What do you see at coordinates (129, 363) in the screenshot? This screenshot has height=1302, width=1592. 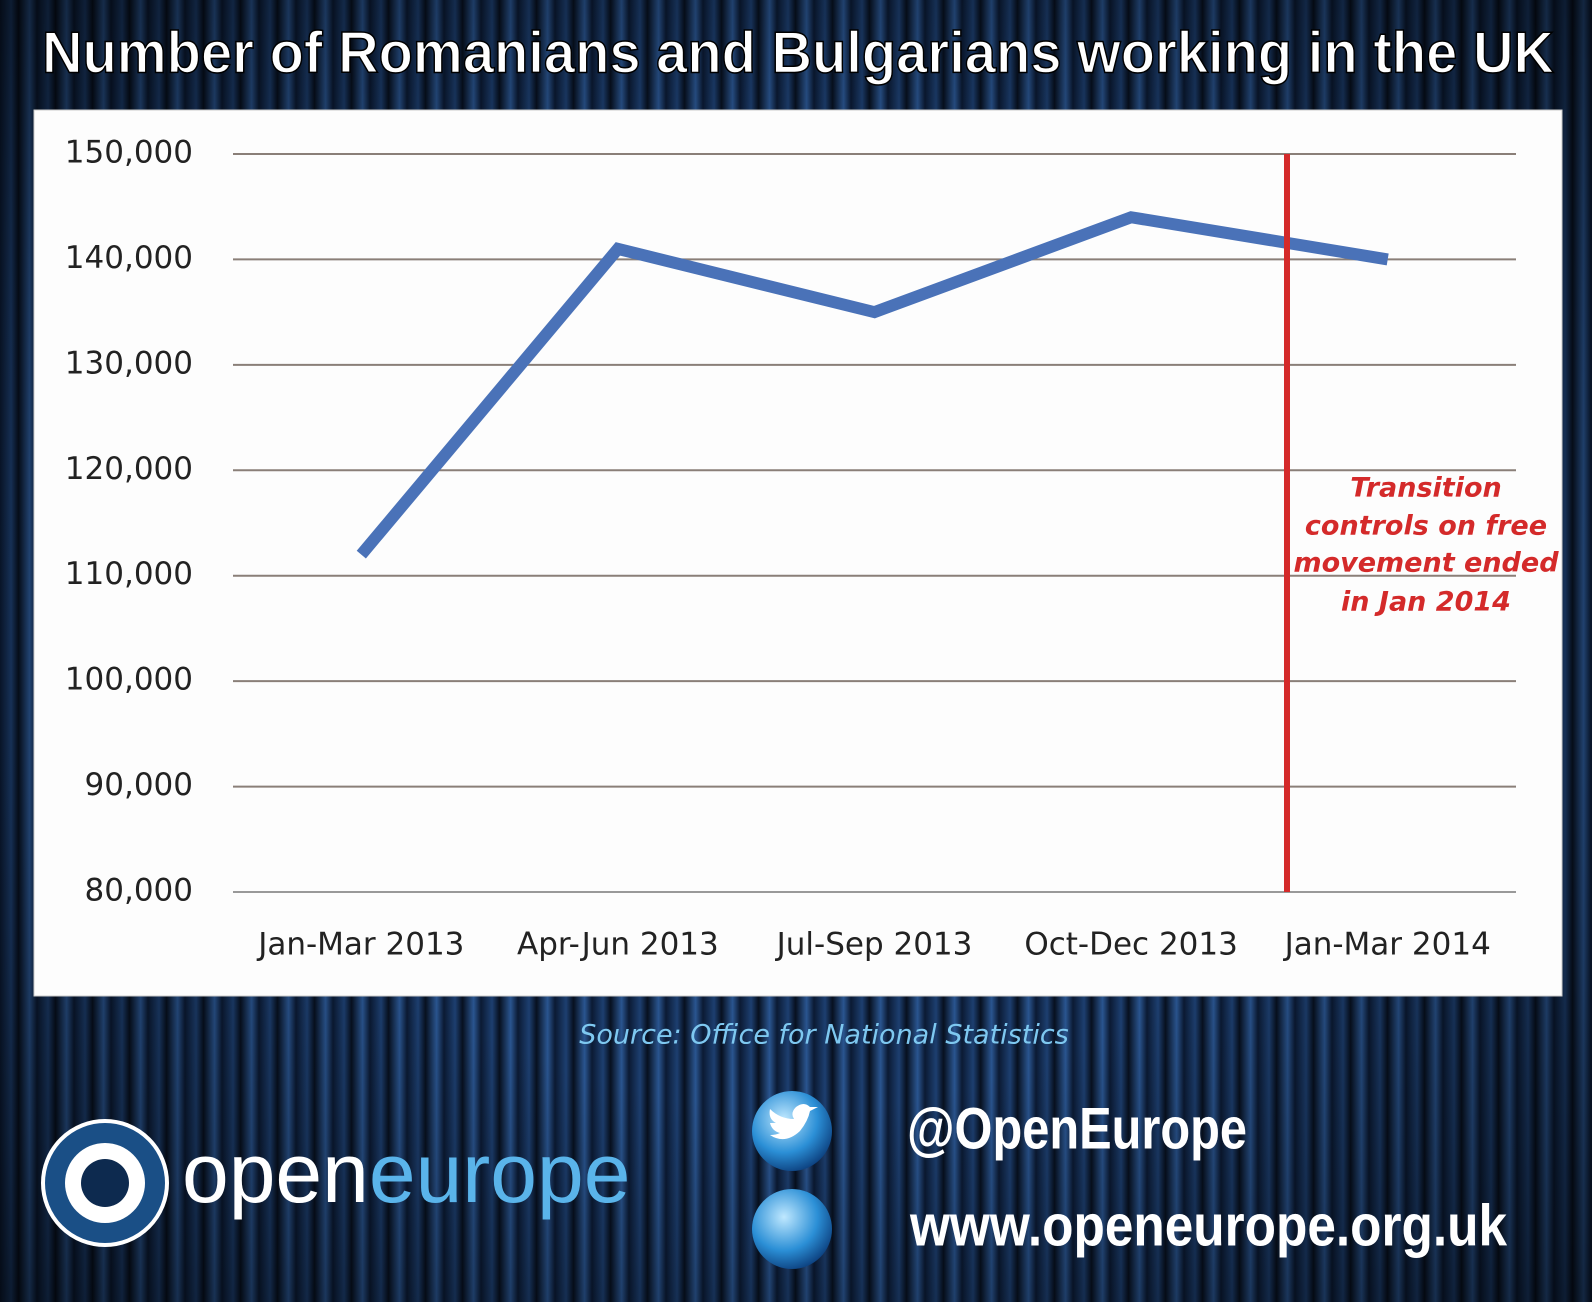 I see `y-tick-label: 130,000` at bounding box center [129, 363].